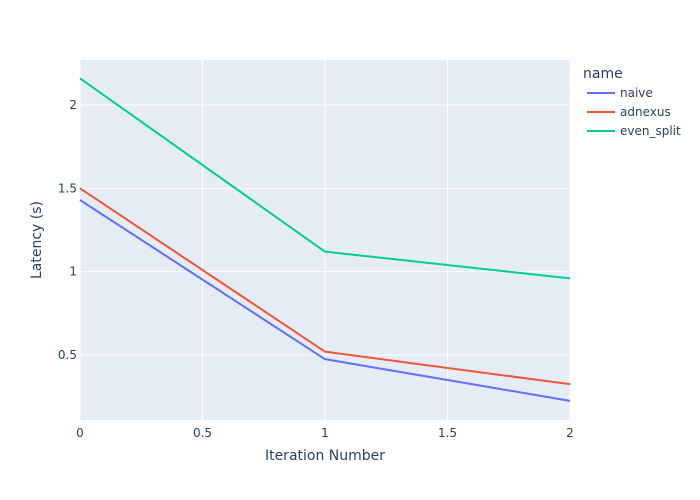 This screenshot has width=700, height=500. What do you see at coordinates (202, 433) in the screenshot?
I see `x-tick-label: 0.5` at bounding box center [202, 433].